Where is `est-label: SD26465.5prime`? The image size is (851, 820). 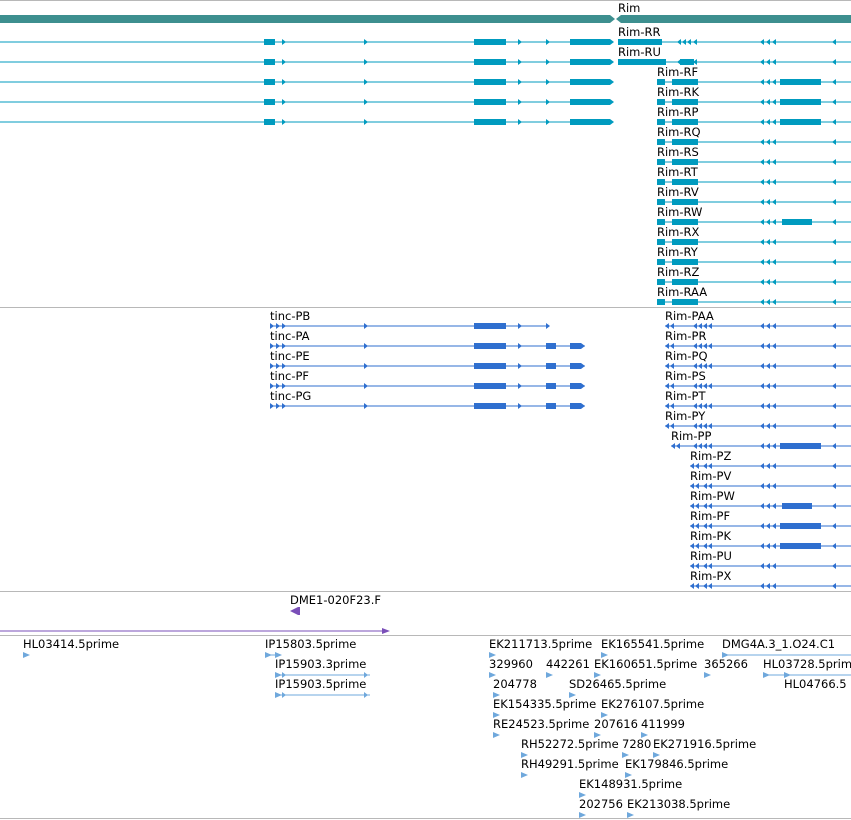
est-label: SD26465.5prime is located at coordinates (618, 684).